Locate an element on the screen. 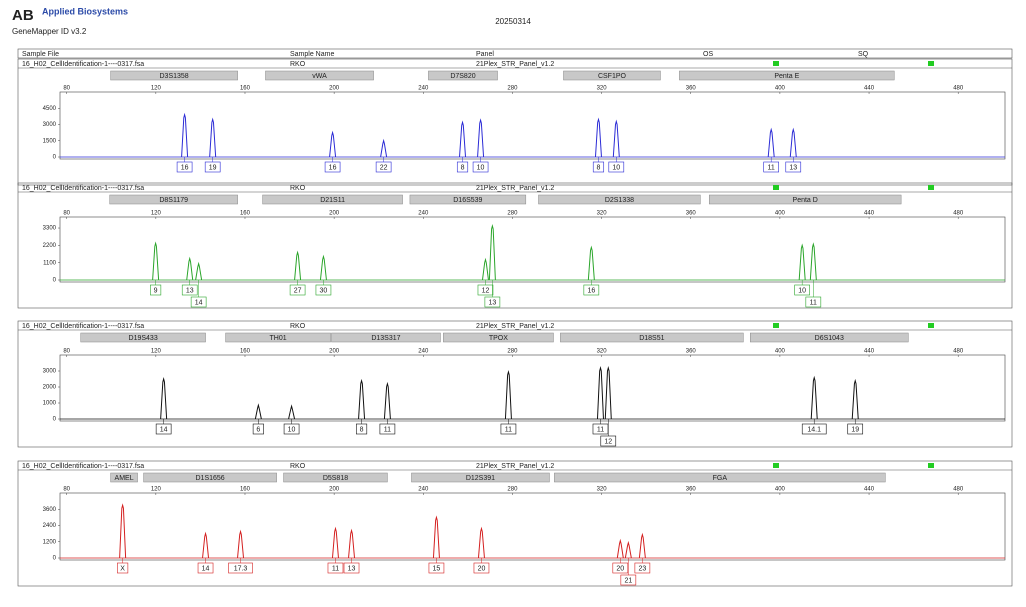  x-tick-label: 400 is located at coordinates (780, 89).